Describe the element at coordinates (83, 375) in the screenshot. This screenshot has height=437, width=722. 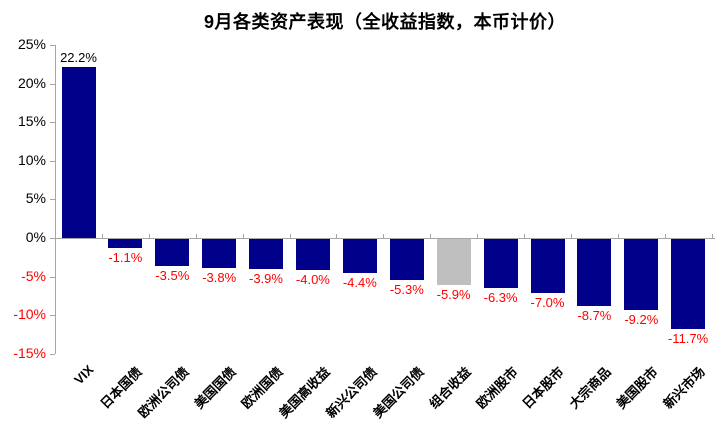
I see `x-category-label: VIX` at that location.